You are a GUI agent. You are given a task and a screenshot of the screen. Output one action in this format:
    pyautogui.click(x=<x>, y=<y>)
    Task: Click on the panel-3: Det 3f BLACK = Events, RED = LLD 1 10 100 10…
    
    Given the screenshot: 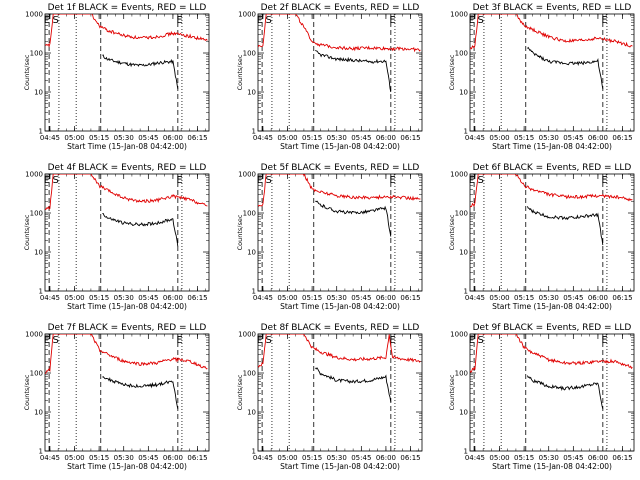 What is the action you would take?
    pyautogui.click(x=541, y=77)
    